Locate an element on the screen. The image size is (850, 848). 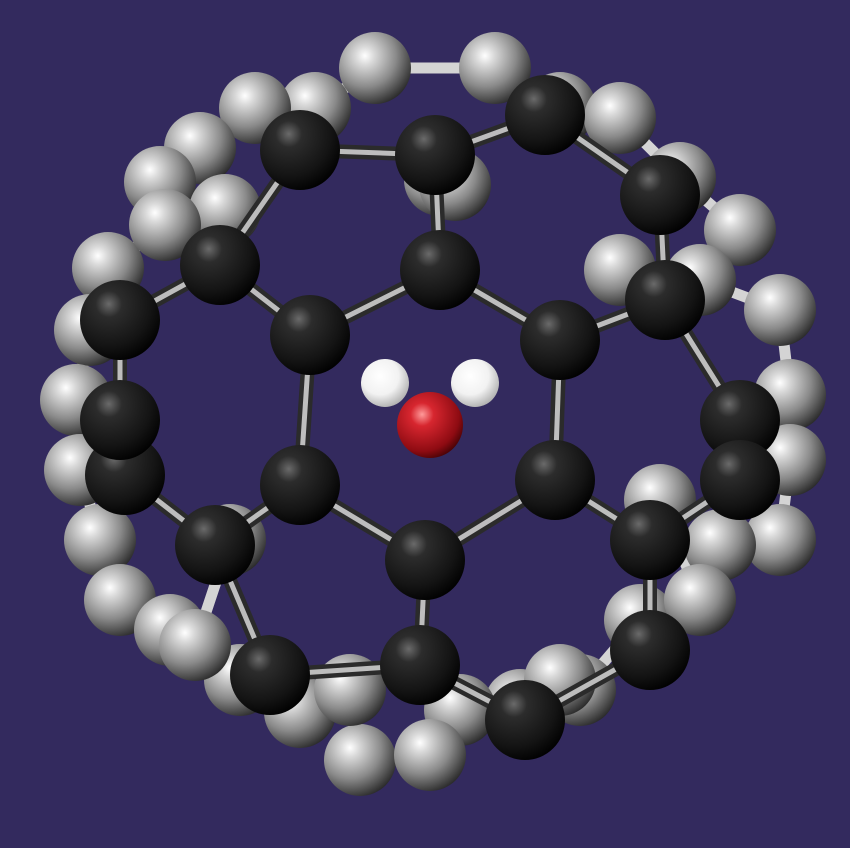
oxygen-atom is located at coordinates (430, 425).